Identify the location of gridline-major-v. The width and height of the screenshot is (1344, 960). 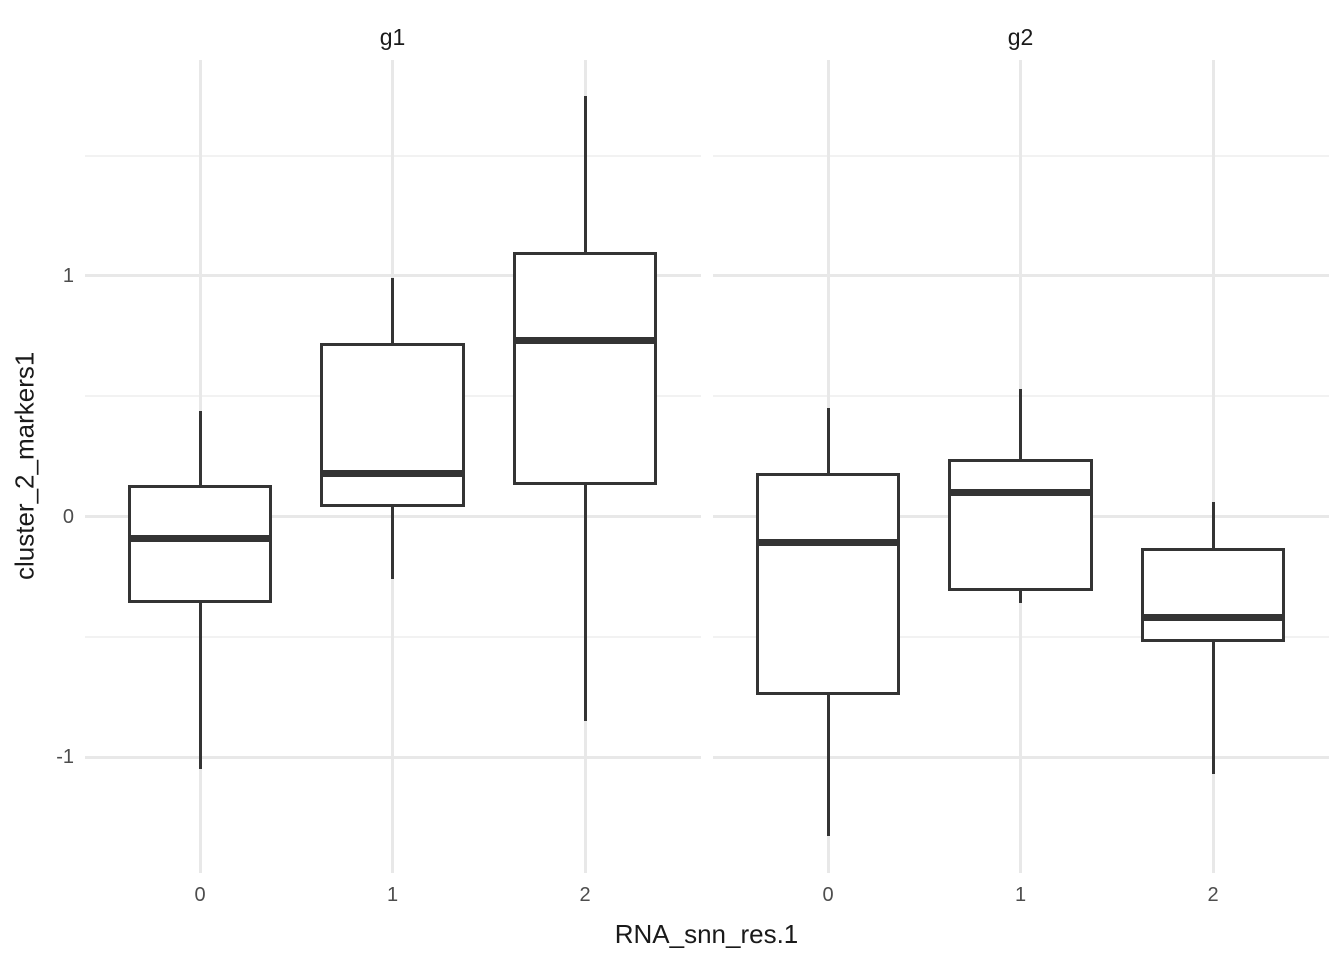
(1213, 466).